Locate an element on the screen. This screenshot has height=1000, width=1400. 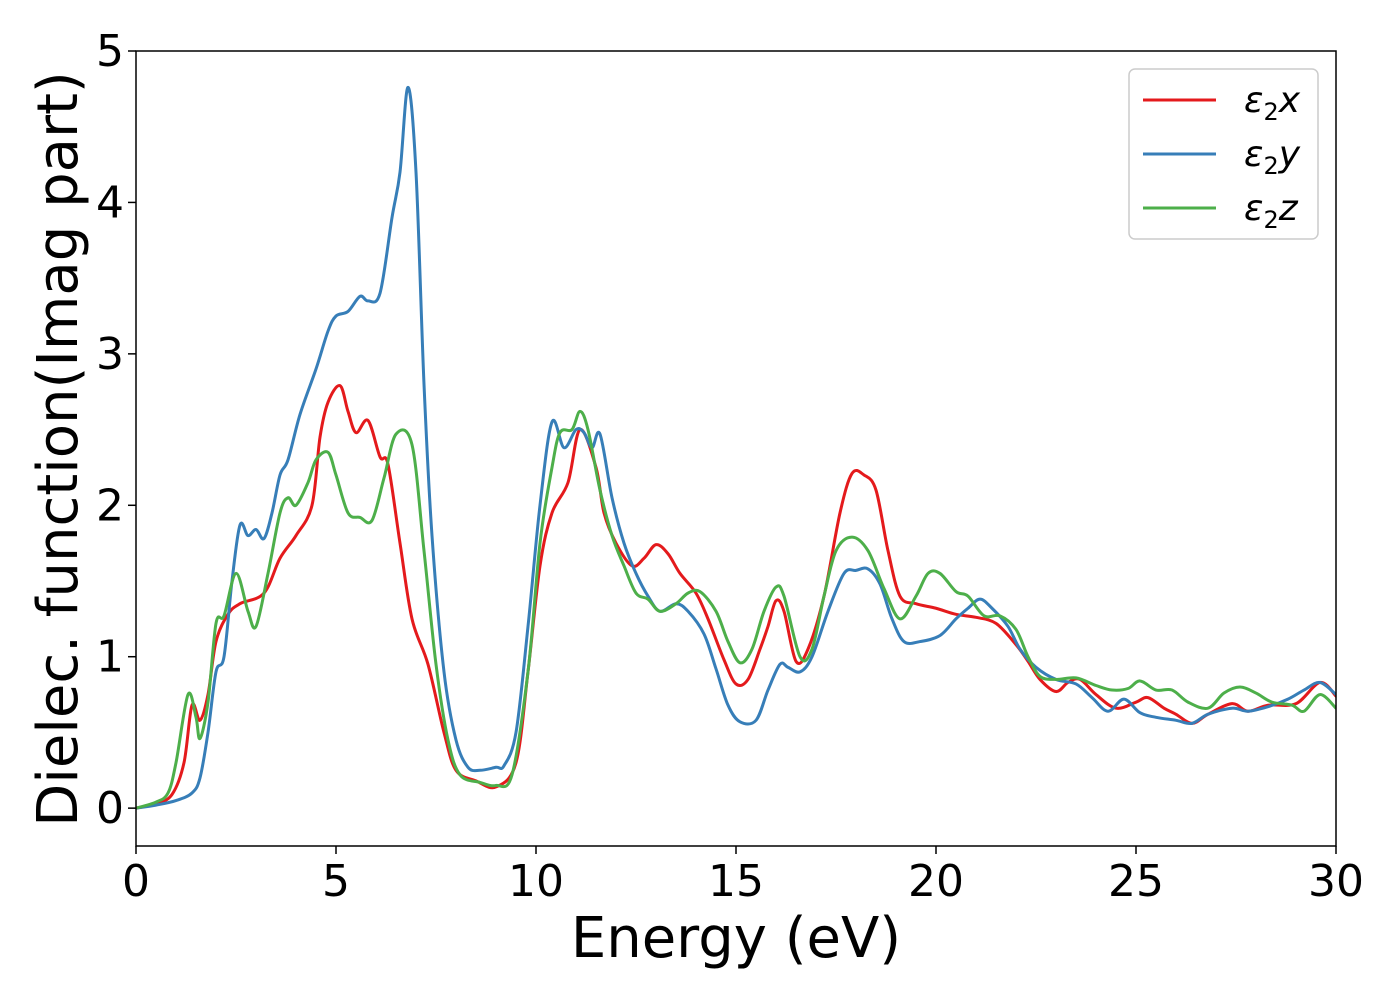
y-tick-label: 2 is located at coordinates (110, 505).